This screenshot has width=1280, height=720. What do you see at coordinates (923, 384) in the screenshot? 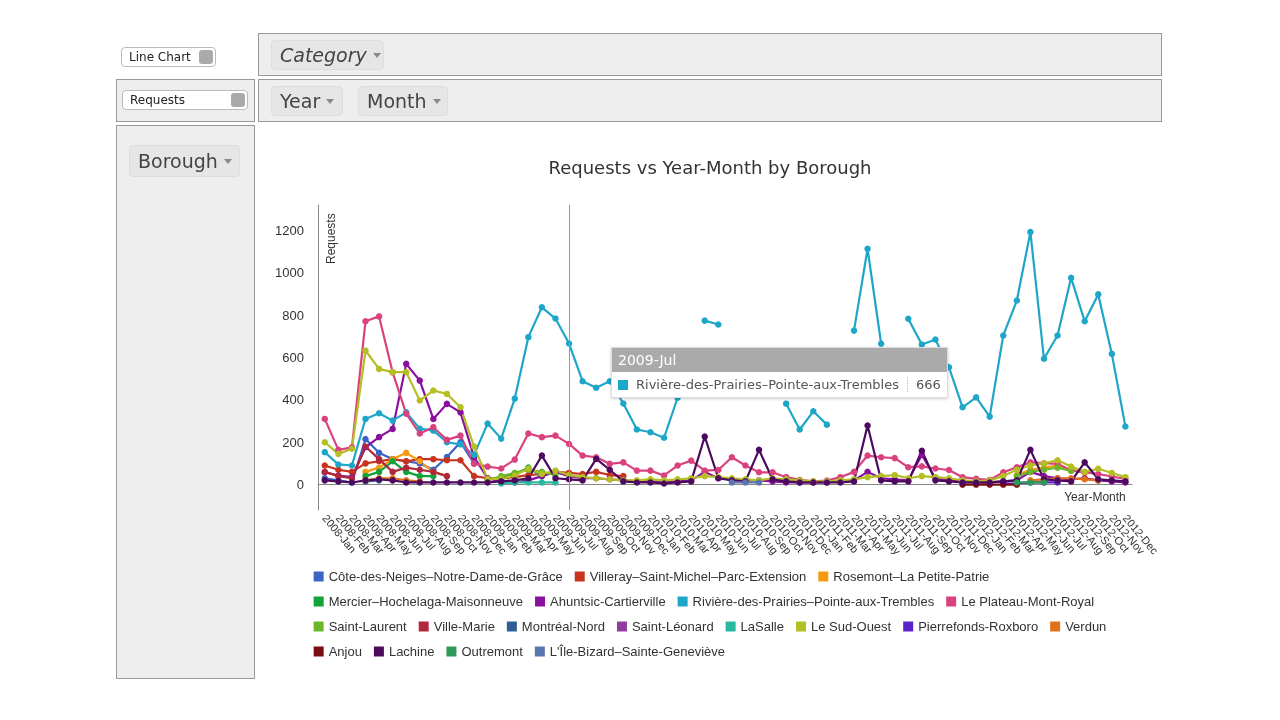
I see `annotation: 666` at bounding box center [923, 384].